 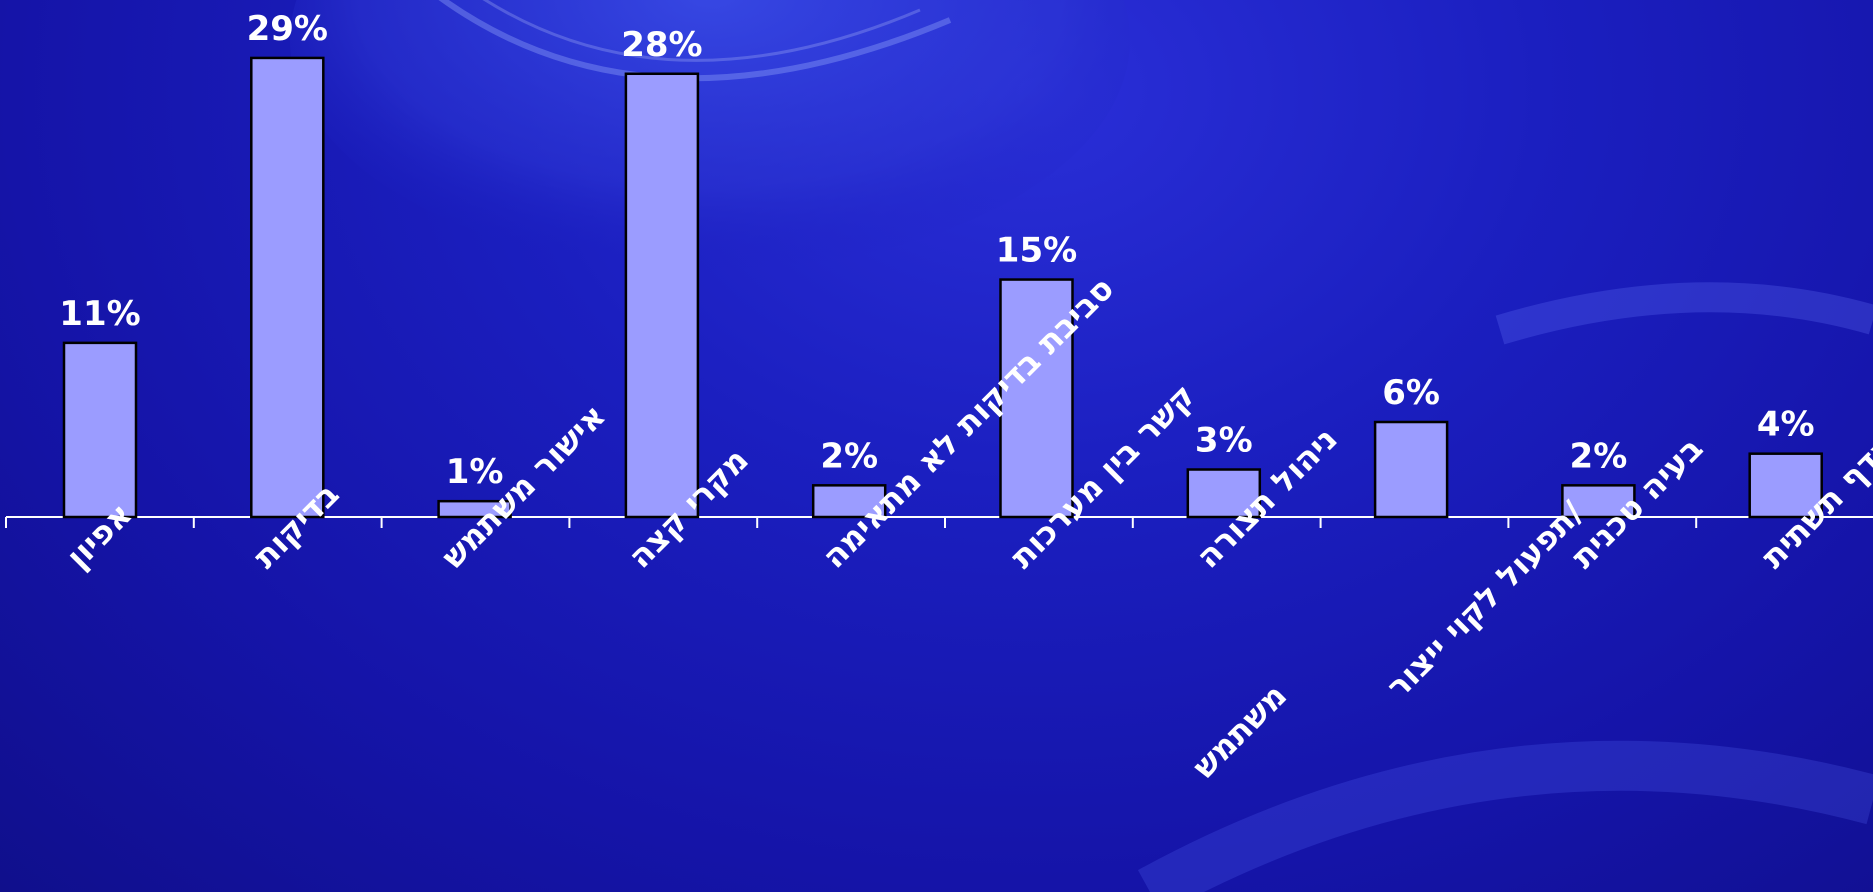 I want to click on data-label: 11%, so click(x=99, y=314).